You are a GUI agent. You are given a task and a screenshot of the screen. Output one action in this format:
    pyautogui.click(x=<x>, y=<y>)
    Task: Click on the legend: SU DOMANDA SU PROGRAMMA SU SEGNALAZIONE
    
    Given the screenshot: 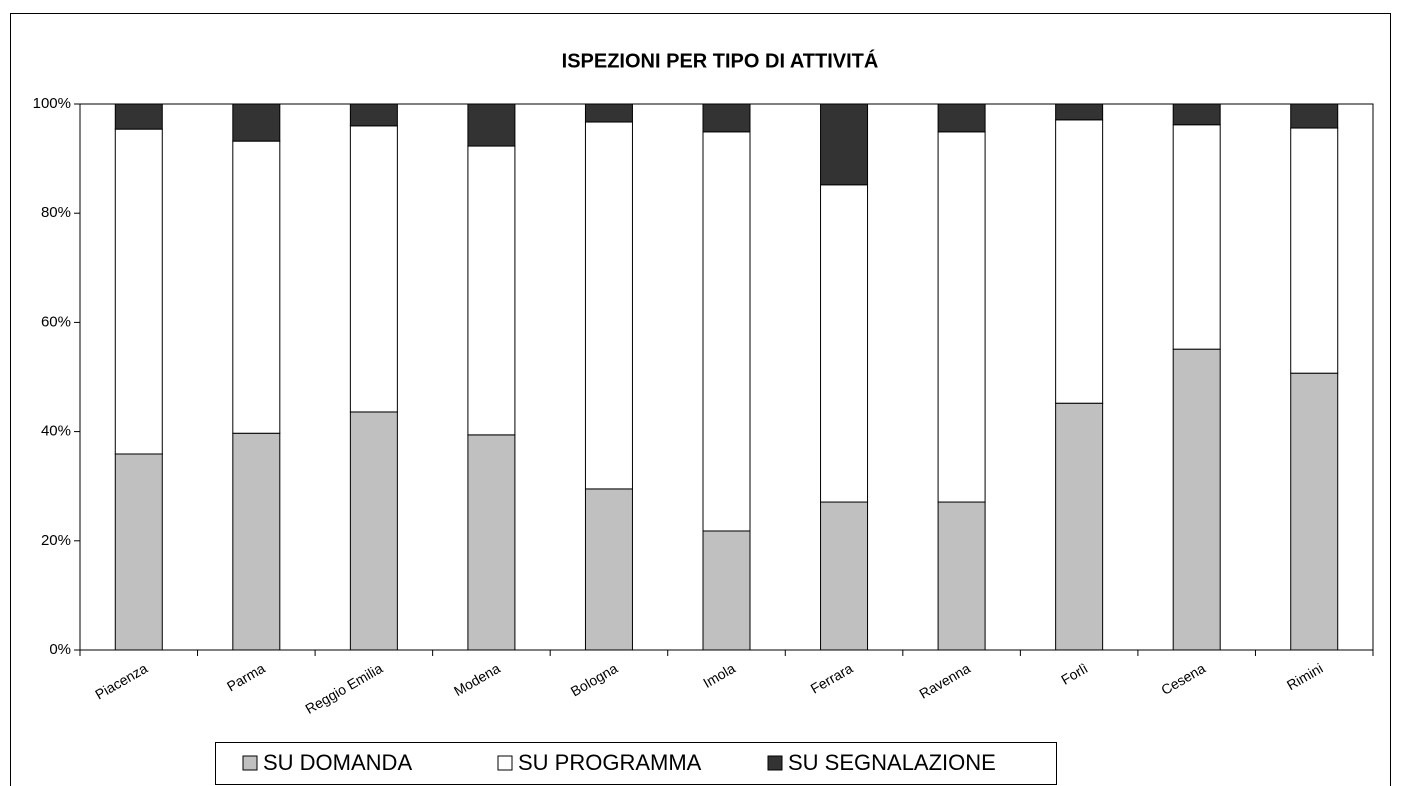 What is the action you would take?
    pyautogui.click(x=636, y=763)
    